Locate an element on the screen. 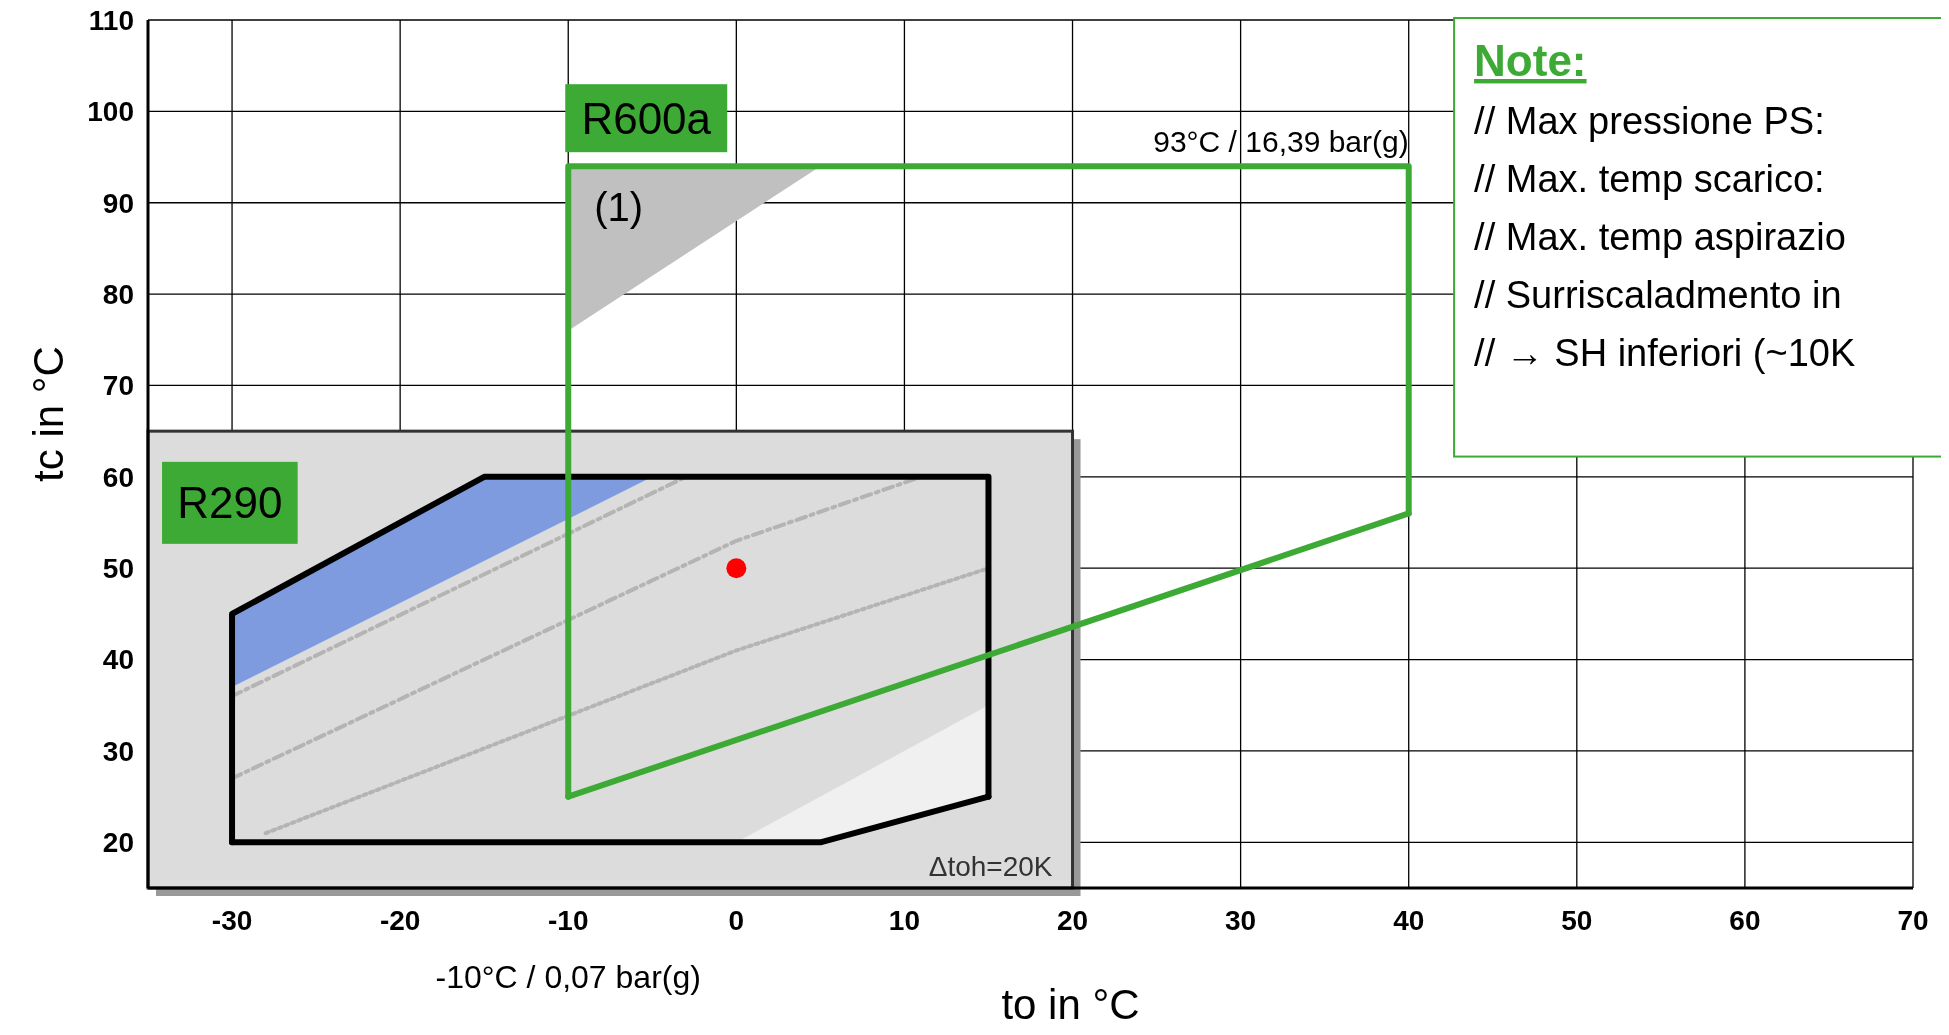 The height and width of the screenshot is (1035, 1949). y-tick-label: 70 is located at coordinates (118, 386).